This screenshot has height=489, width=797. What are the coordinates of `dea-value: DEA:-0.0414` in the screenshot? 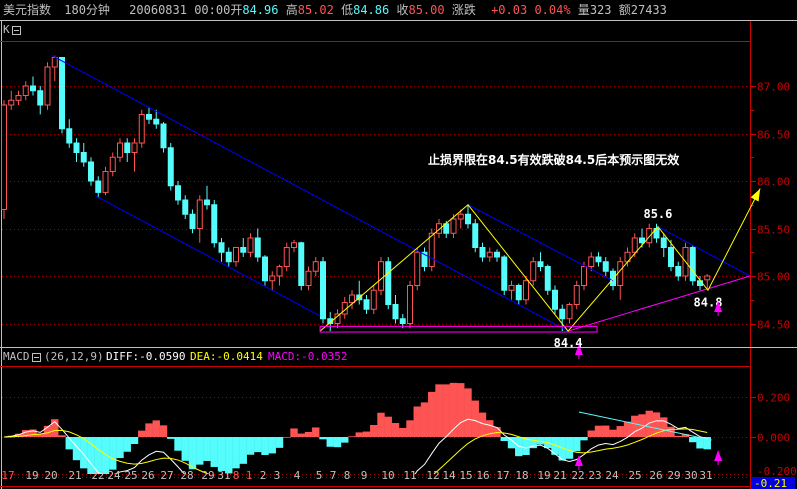 It's located at (226, 356).